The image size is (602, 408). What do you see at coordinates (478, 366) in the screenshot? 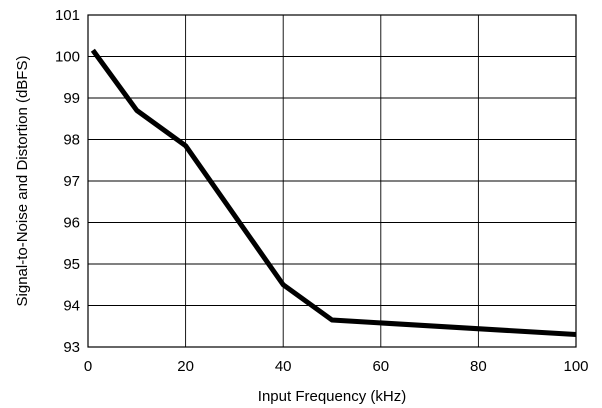
I see `x-tick-label: 80` at bounding box center [478, 366].